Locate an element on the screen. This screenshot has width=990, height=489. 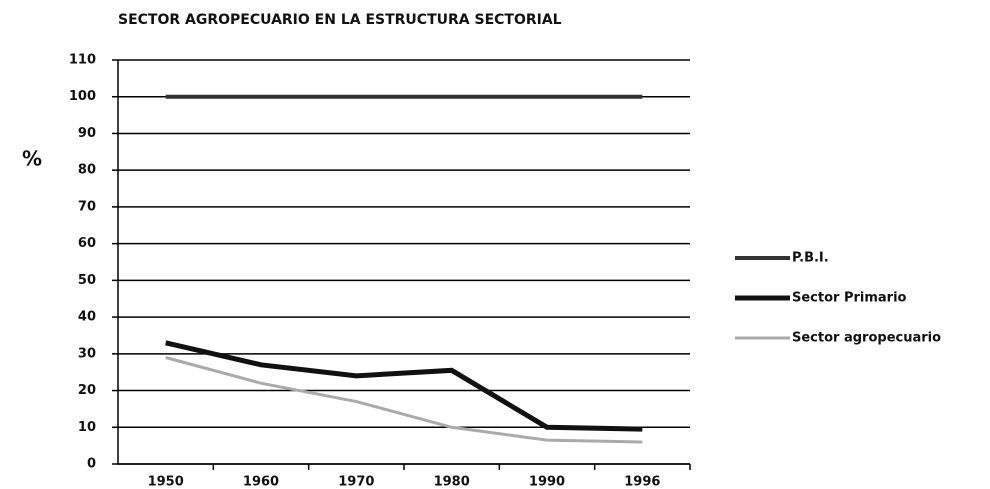
x-tick-label: 1990 is located at coordinates (547, 482).